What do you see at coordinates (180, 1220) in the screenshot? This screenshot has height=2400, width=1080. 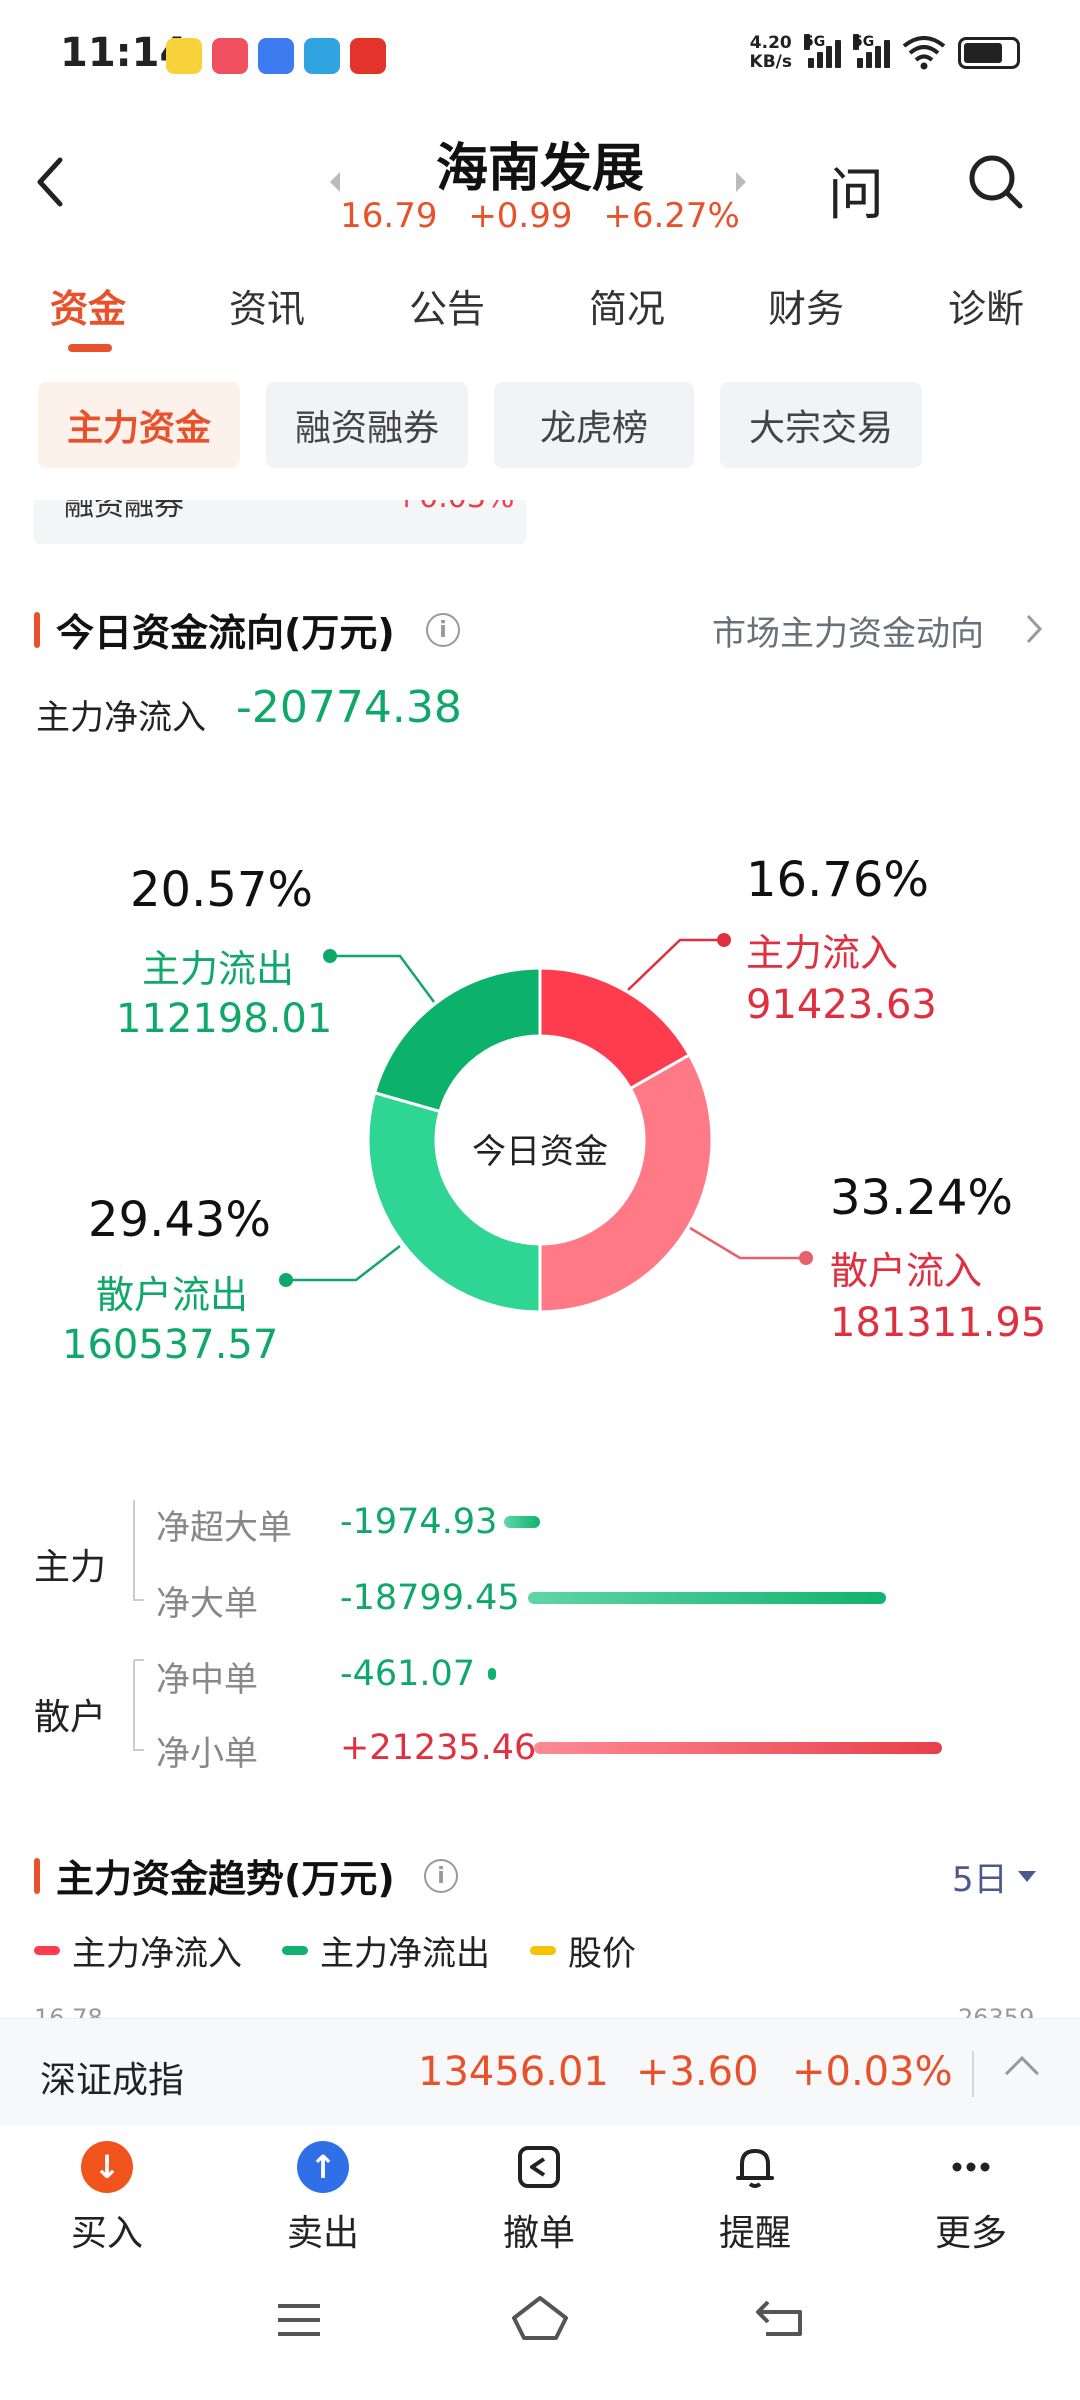 I see `retail-outflow-pct: 29.43%` at bounding box center [180, 1220].